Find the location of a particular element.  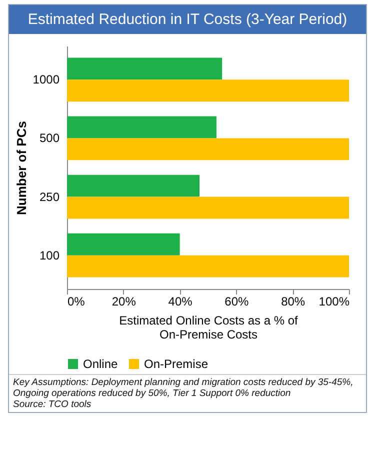

legend-label: On-Premise is located at coordinates (176, 364).